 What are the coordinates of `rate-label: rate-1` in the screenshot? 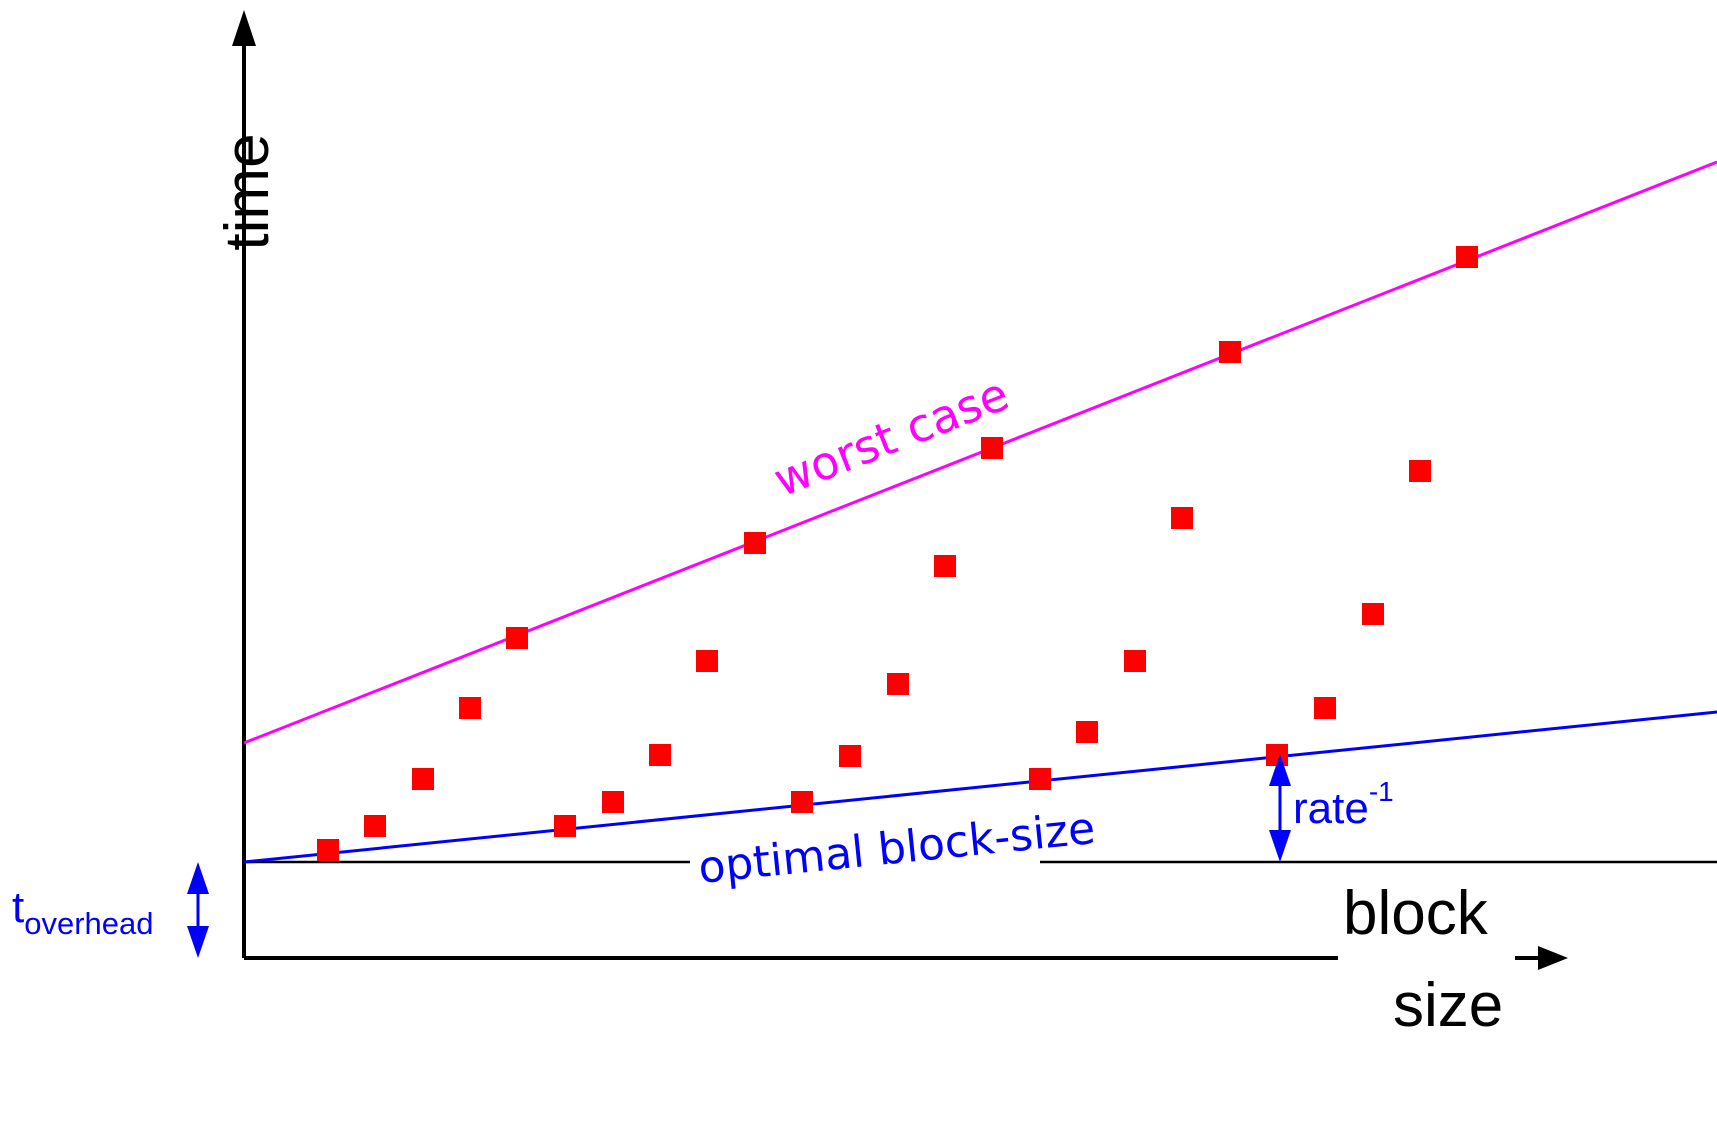 It's located at (1343, 804).